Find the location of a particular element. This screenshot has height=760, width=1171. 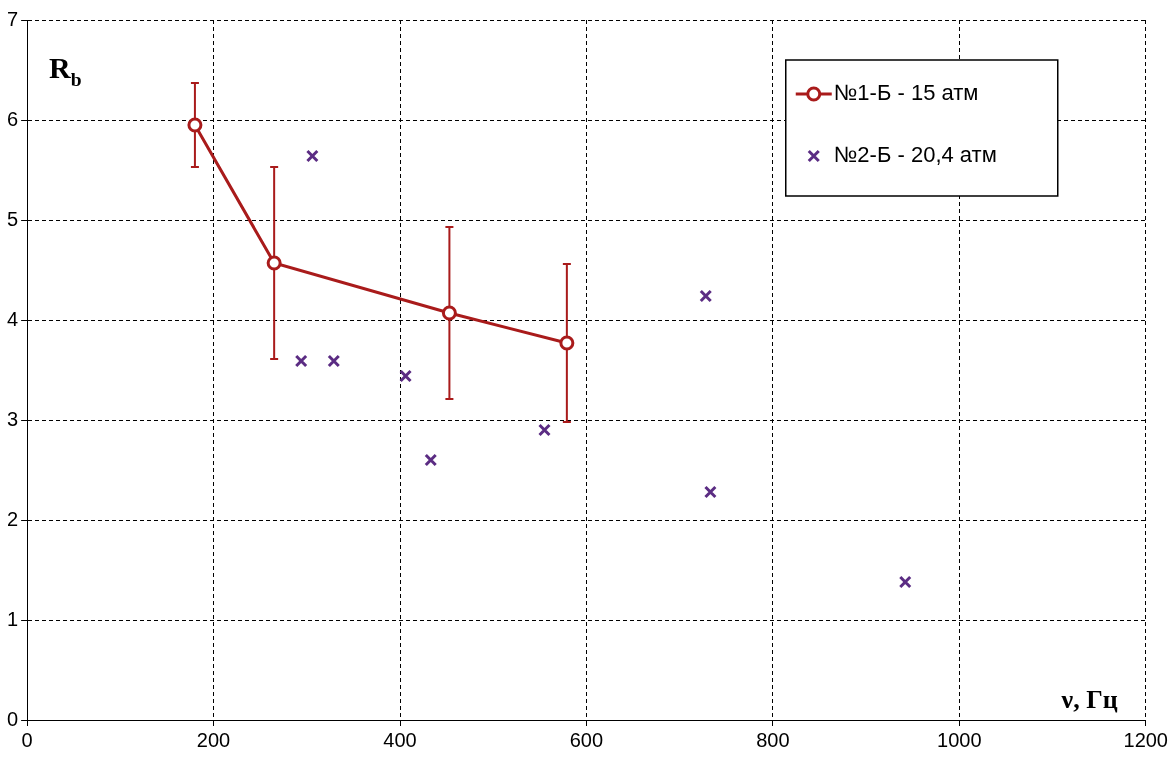

y-tick-label: 1 is located at coordinates (13, 618).